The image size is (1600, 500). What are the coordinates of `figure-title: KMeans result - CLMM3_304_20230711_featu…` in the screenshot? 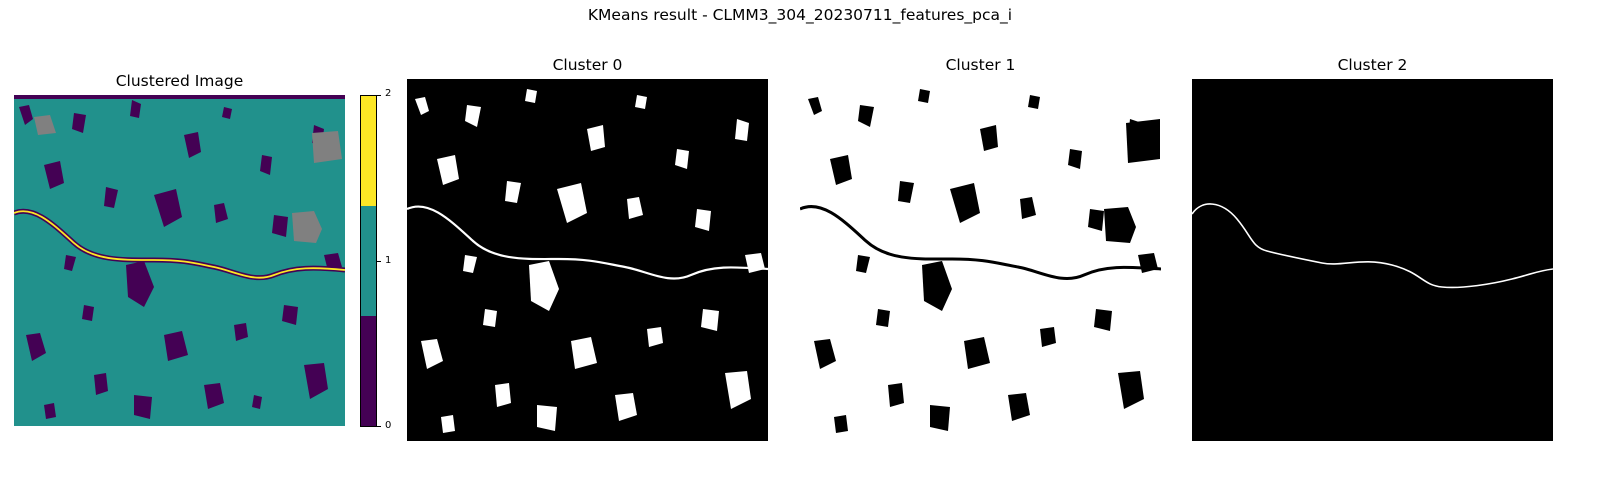 It's located at (800, 15).